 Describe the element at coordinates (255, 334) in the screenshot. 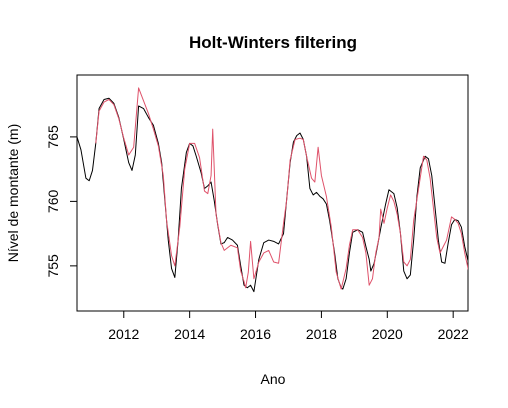

I see `x-tick-label: 2016` at that location.